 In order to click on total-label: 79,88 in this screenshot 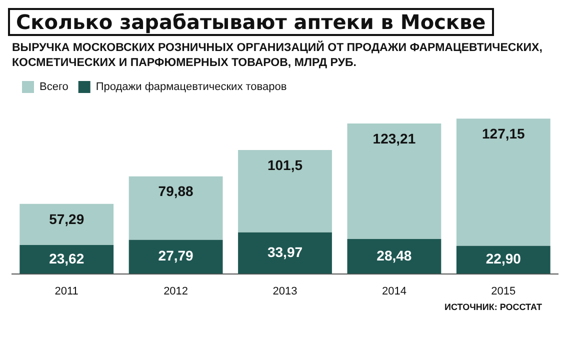, I will do `click(176, 191)`.